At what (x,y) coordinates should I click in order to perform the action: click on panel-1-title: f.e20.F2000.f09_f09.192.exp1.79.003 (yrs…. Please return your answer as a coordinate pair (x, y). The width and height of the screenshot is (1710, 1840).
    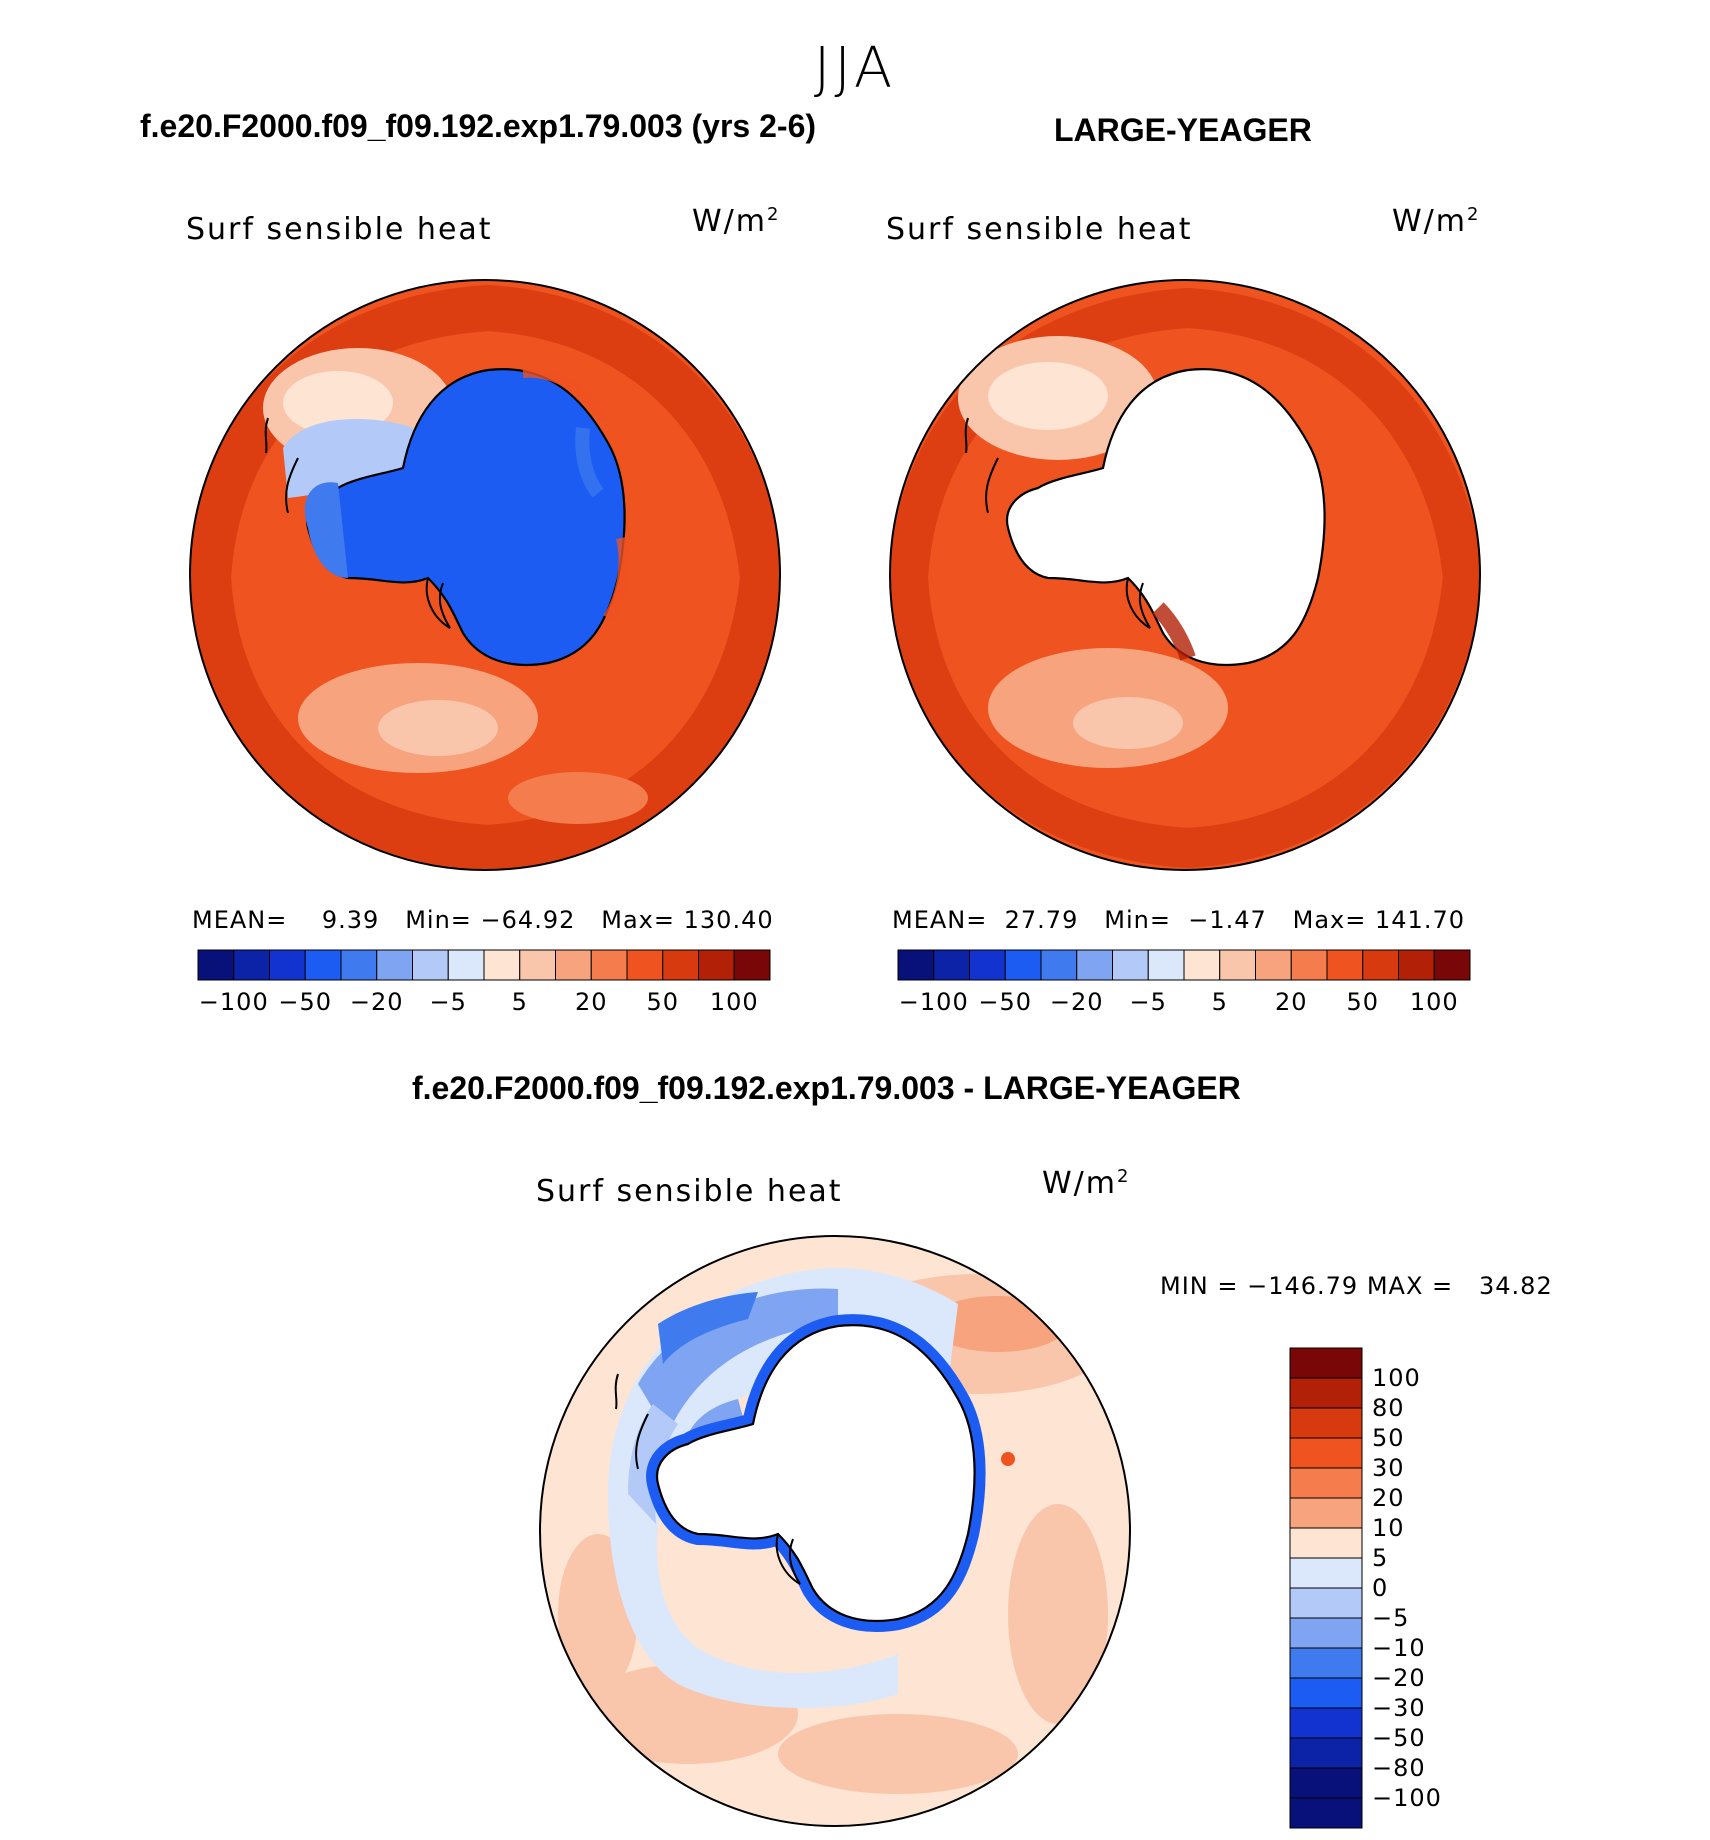
    Looking at the image, I should click on (478, 126).